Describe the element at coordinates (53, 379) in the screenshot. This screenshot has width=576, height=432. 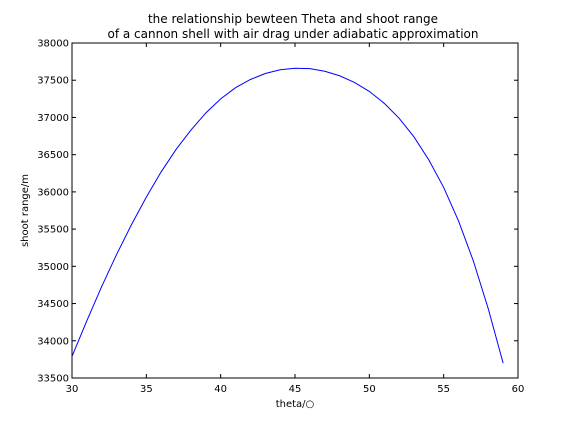
I see `y-tick-label: 33500` at that location.